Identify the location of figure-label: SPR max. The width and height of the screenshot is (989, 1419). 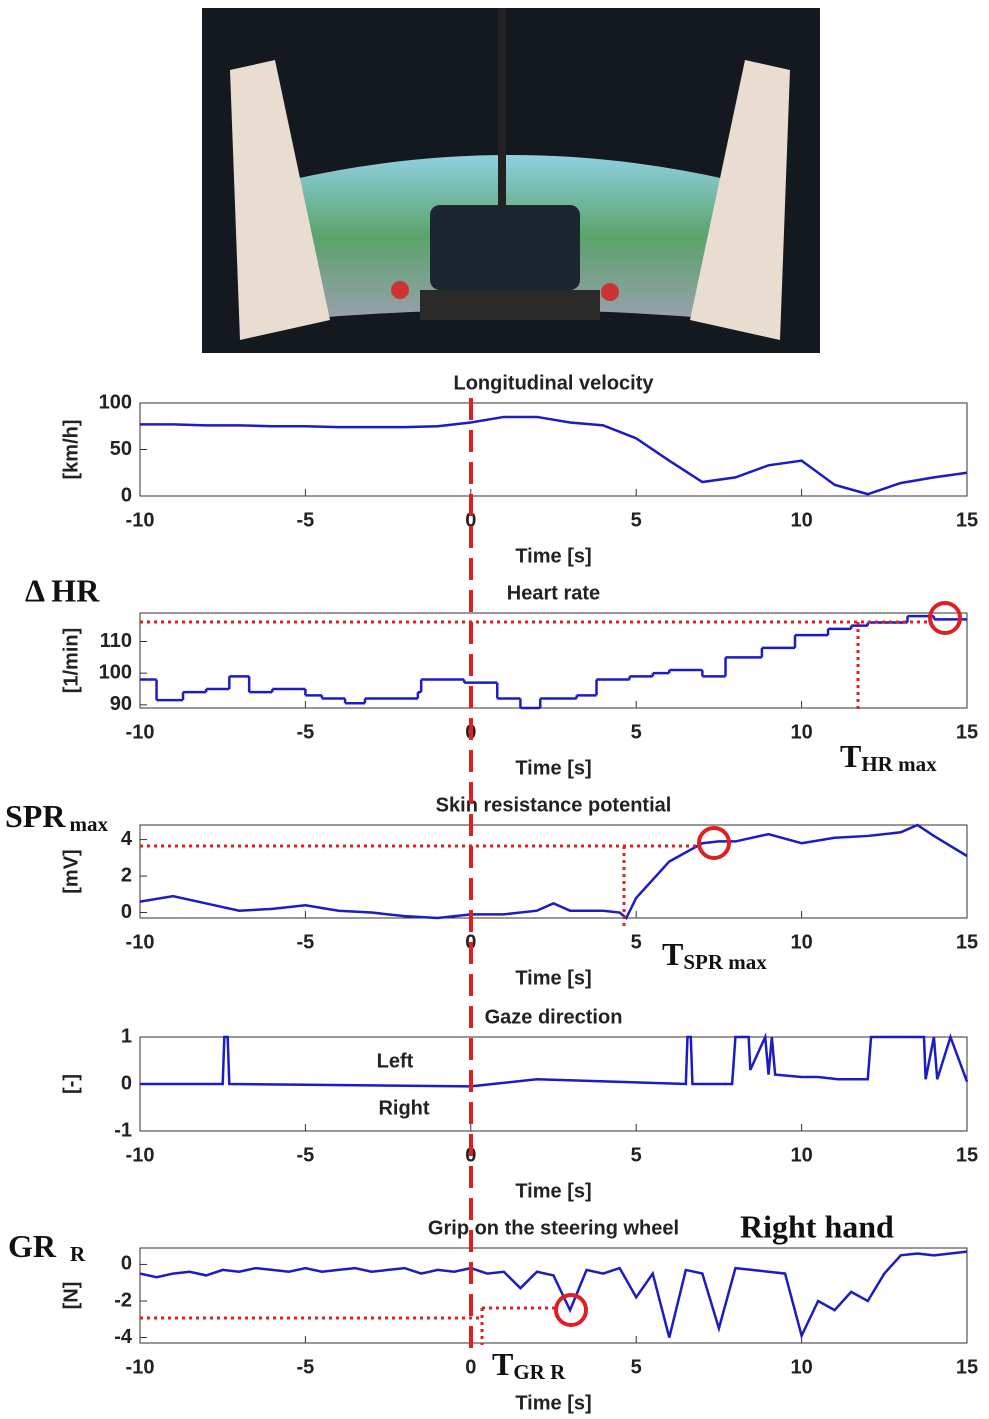
(56, 816).